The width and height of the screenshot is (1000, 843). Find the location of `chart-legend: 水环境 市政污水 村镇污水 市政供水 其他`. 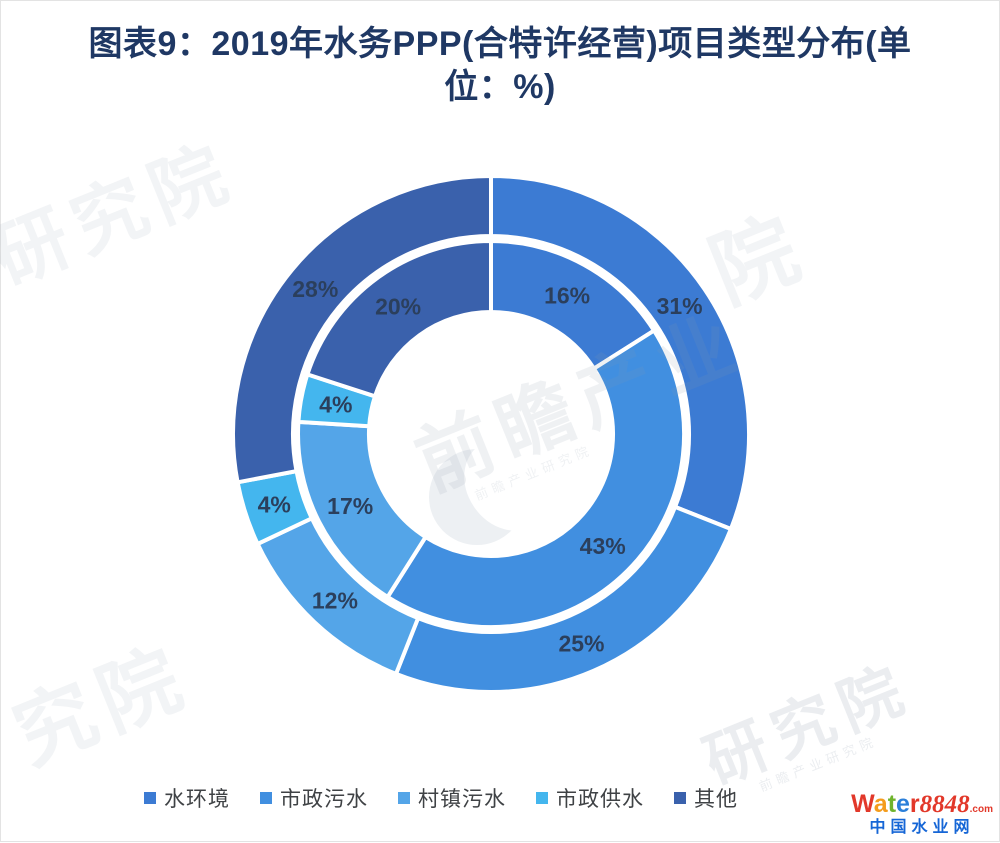

chart-legend: 水环境 市政污水 村镇污水 市政供水 其他 is located at coordinates (441, 798).